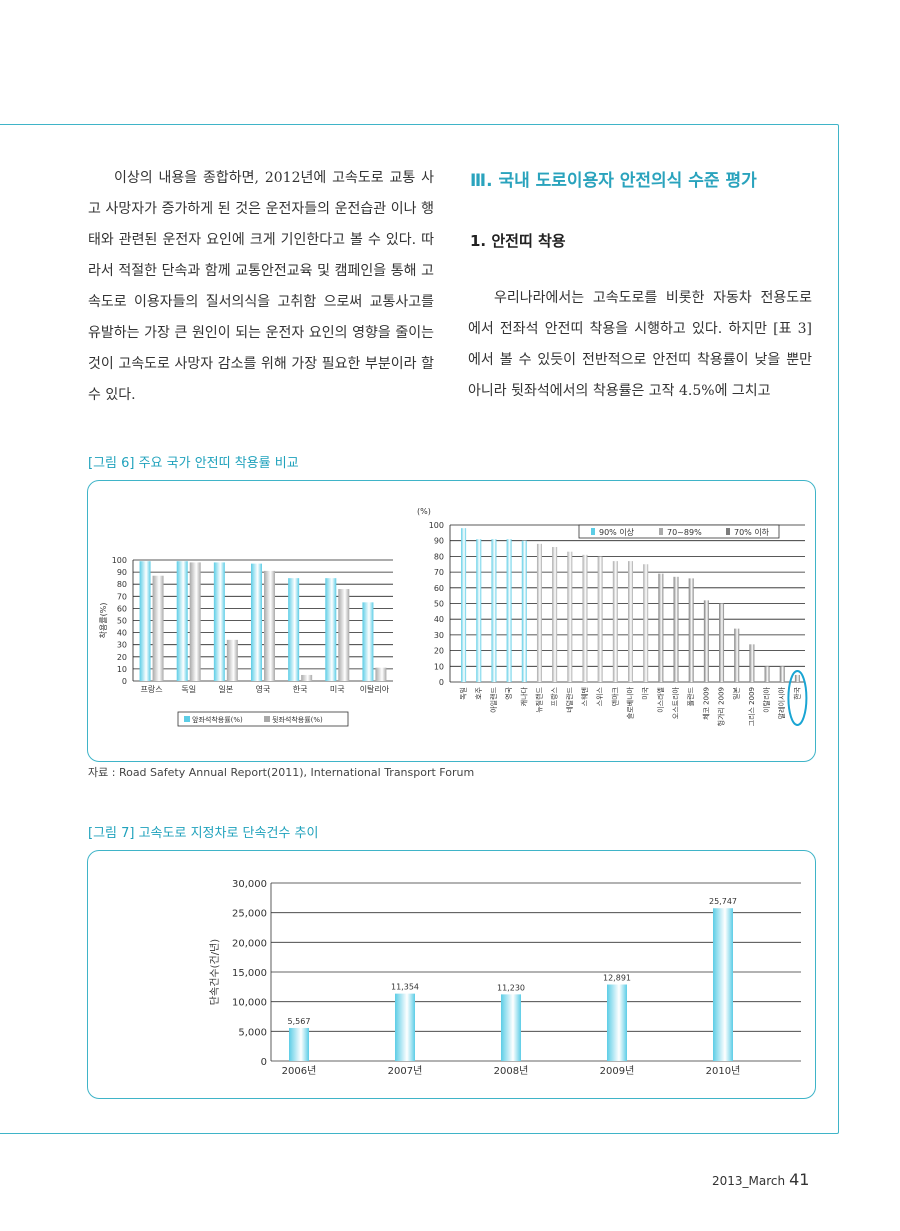 This screenshot has height=1231, width=900. What do you see at coordinates (752, 663) in the screenshot?
I see `bar-그리스 2009` at bounding box center [752, 663].